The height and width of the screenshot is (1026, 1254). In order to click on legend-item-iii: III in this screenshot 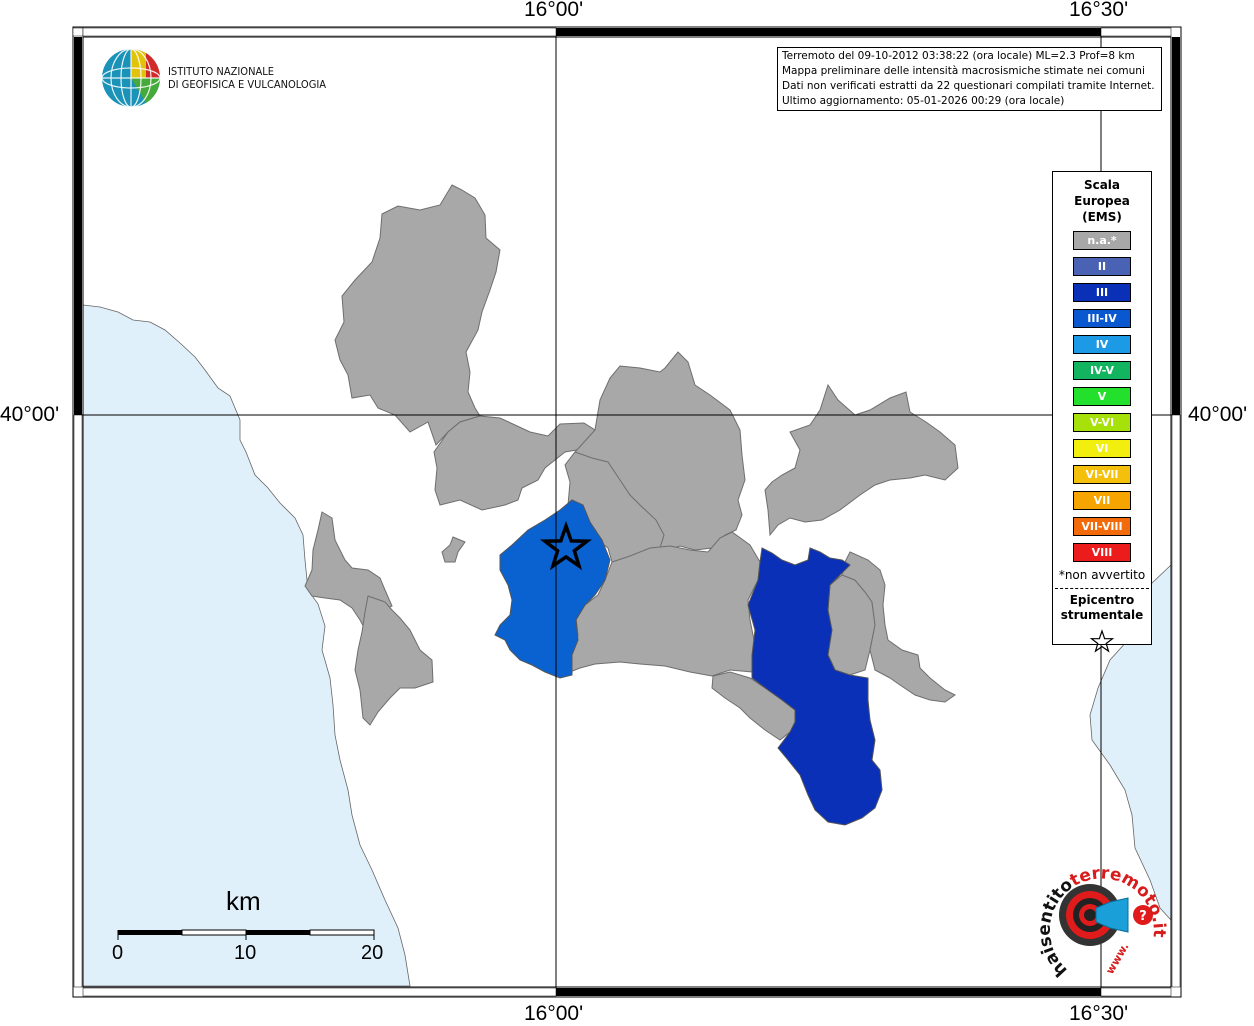, I will do `click(1102, 292)`.